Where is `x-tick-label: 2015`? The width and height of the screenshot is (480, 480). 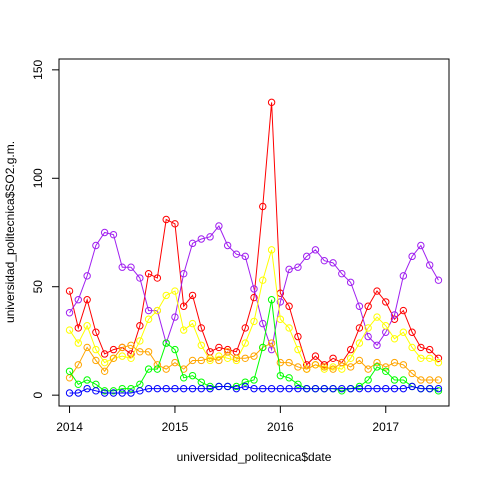
x-tick-label: 2015 is located at coordinates (175, 427).